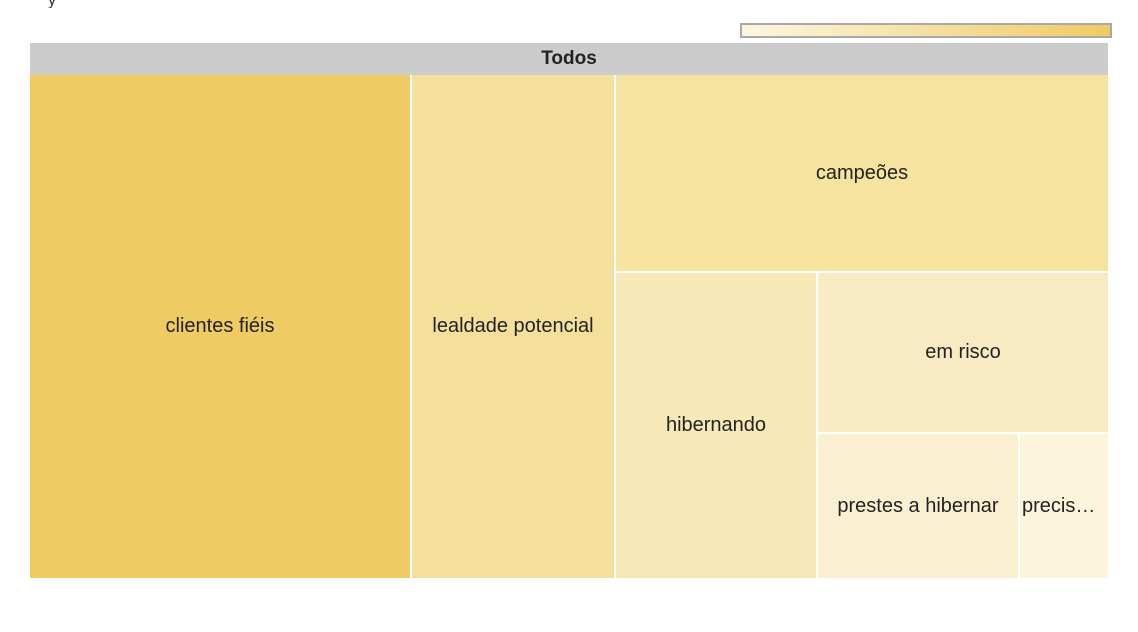 The height and width of the screenshot is (632, 1138). I want to click on treemap-cell-label: em risco, so click(963, 352).